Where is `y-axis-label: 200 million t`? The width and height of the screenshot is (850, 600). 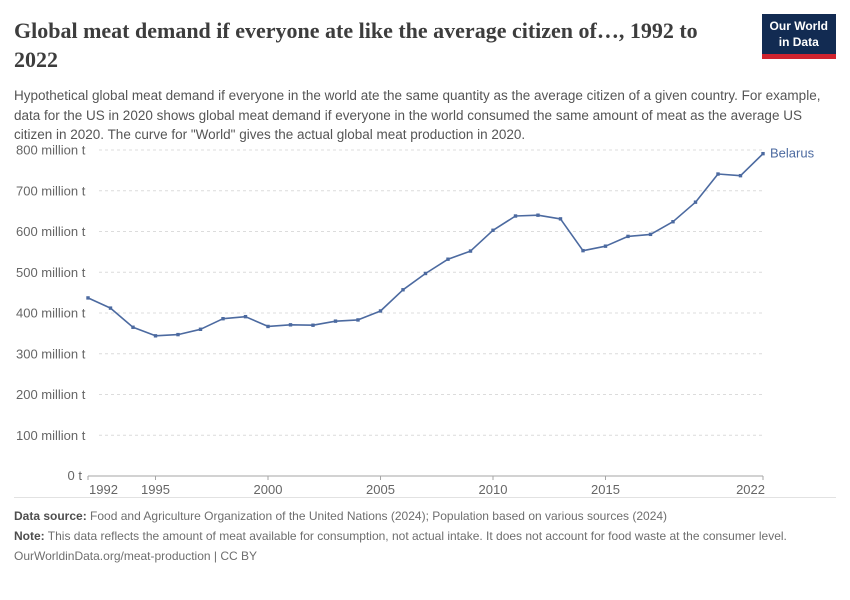 y-axis-label: 200 million t is located at coordinates (51, 394).